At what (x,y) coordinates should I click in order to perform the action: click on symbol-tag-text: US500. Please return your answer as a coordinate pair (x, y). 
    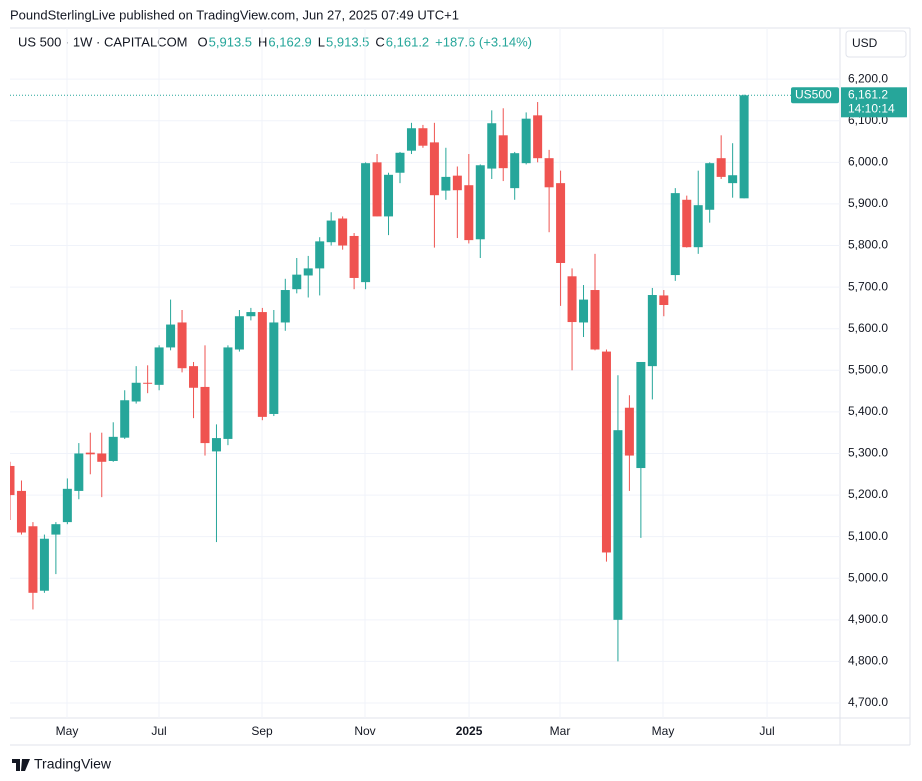
    Looking at the image, I should click on (813, 94).